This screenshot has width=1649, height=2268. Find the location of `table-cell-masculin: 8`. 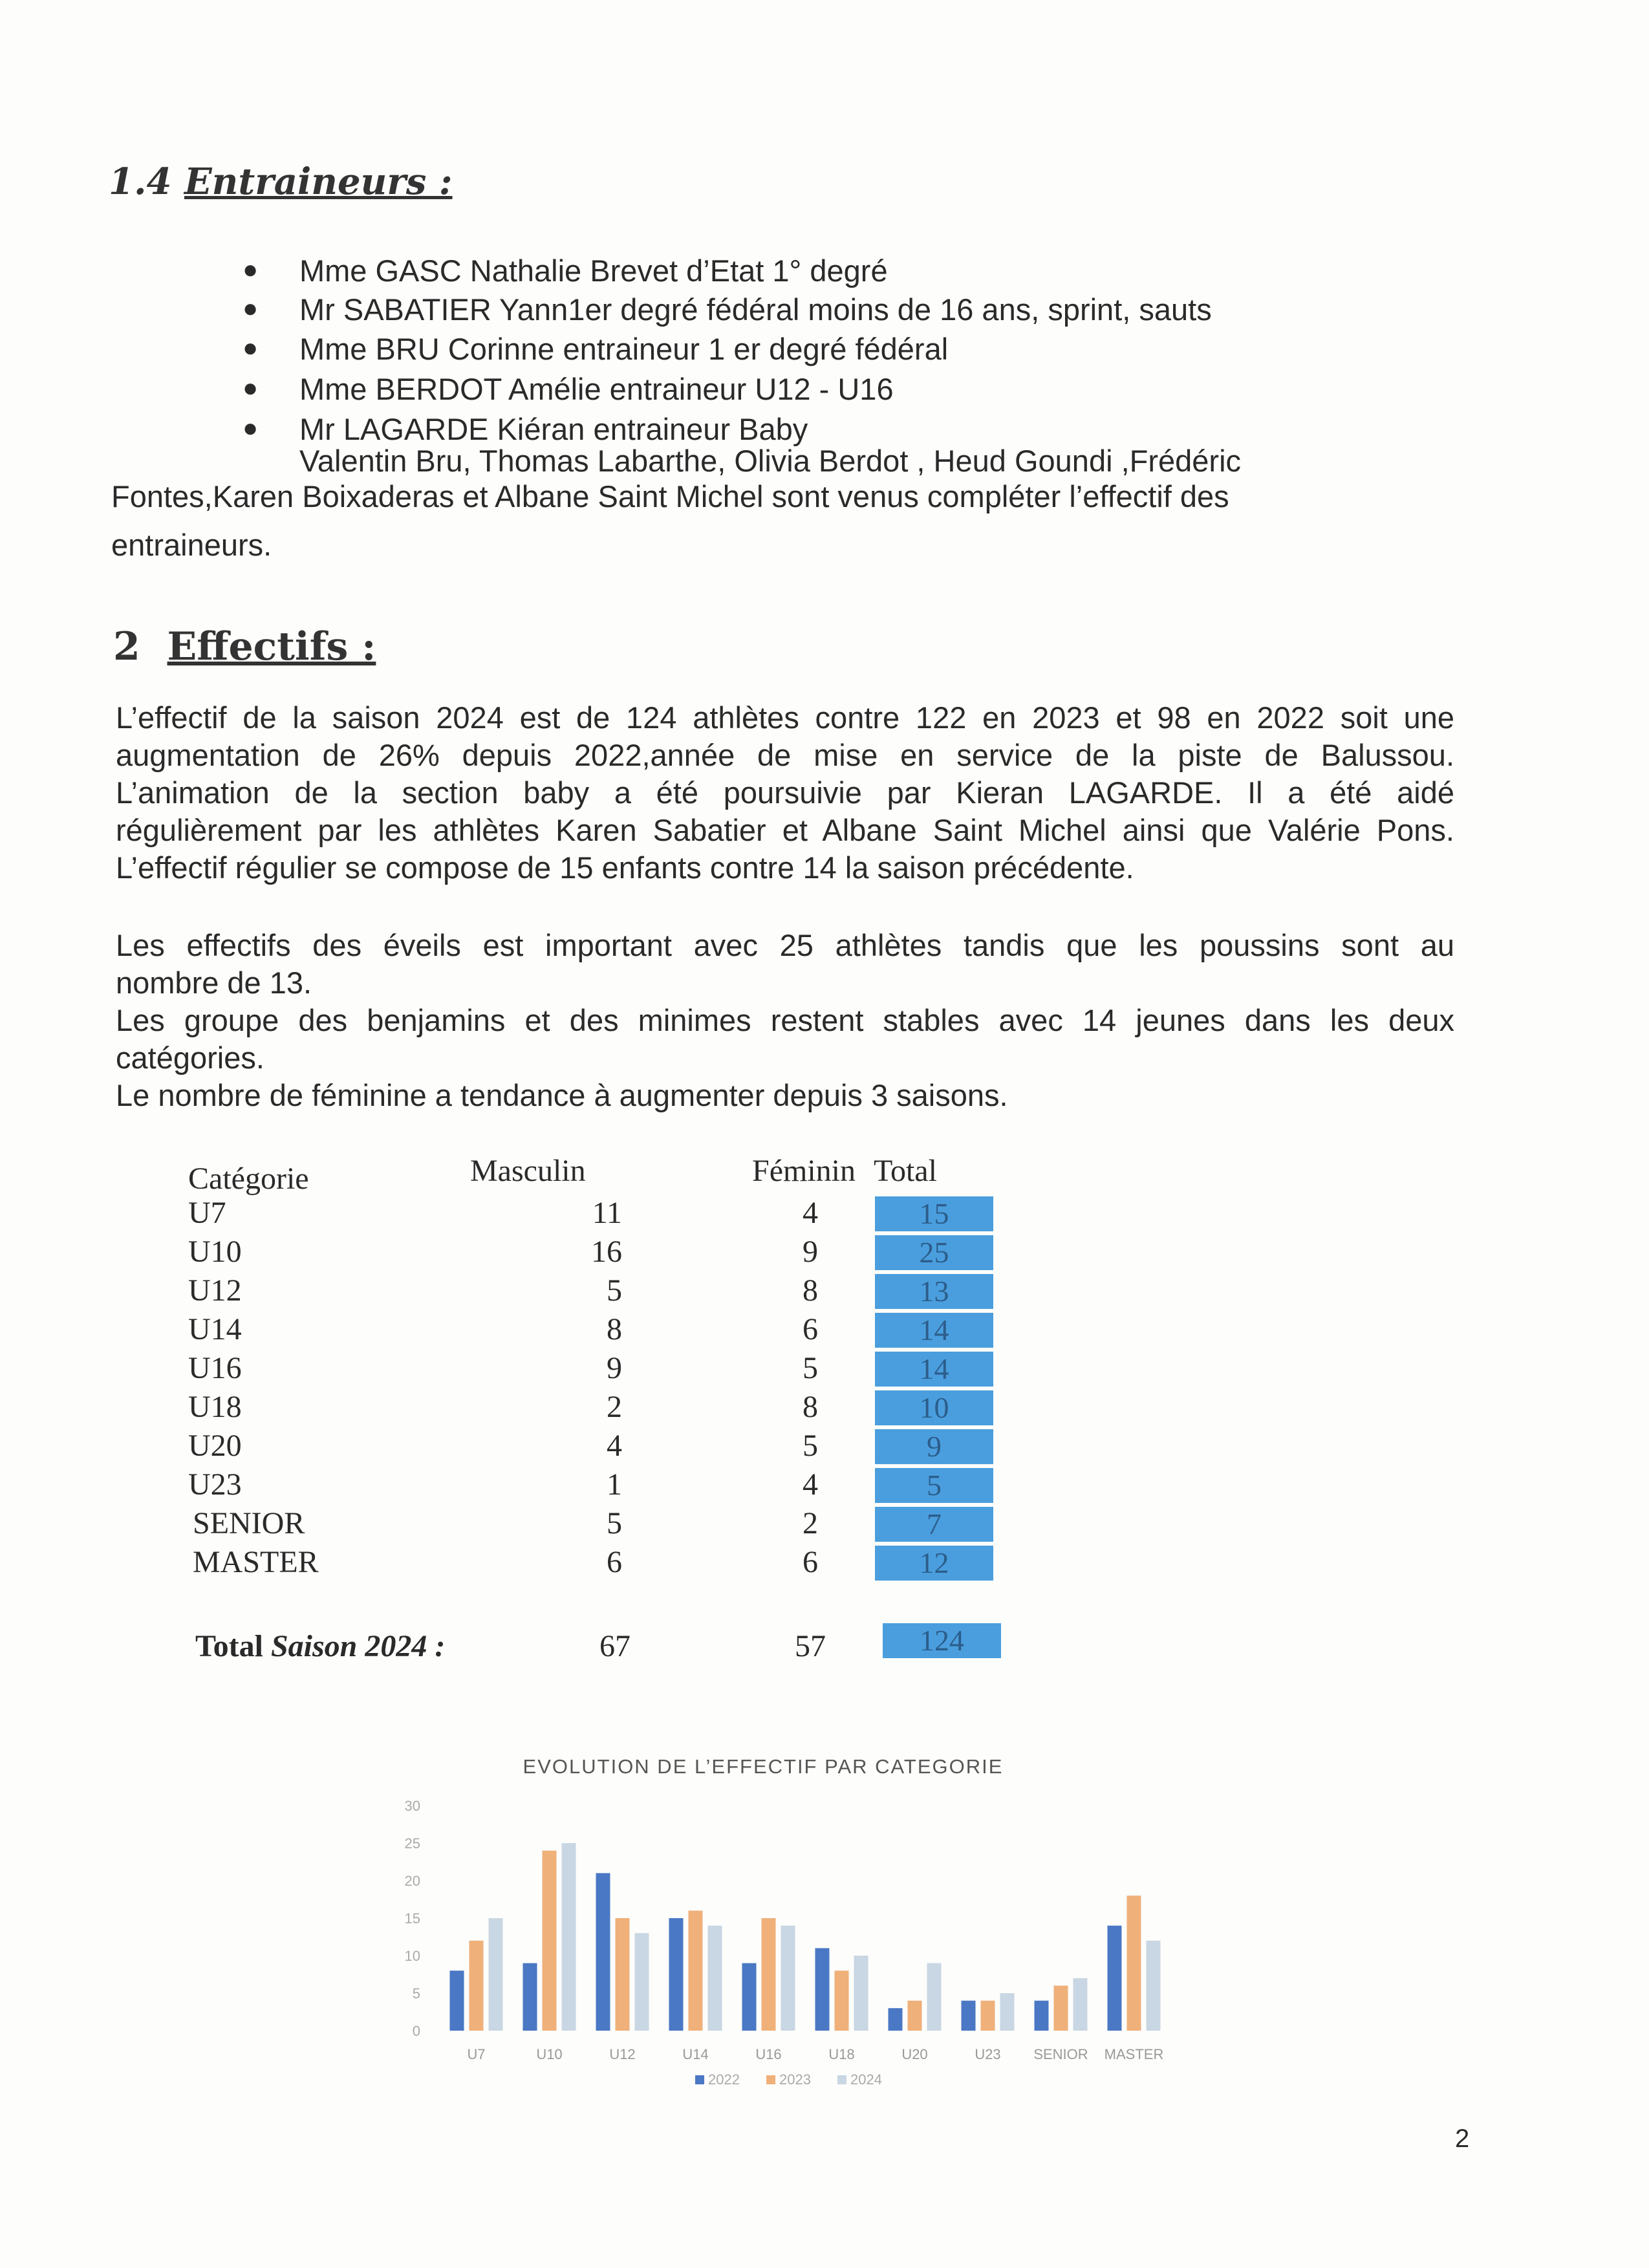

table-cell-masculin: 8 is located at coordinates (614, 1329).